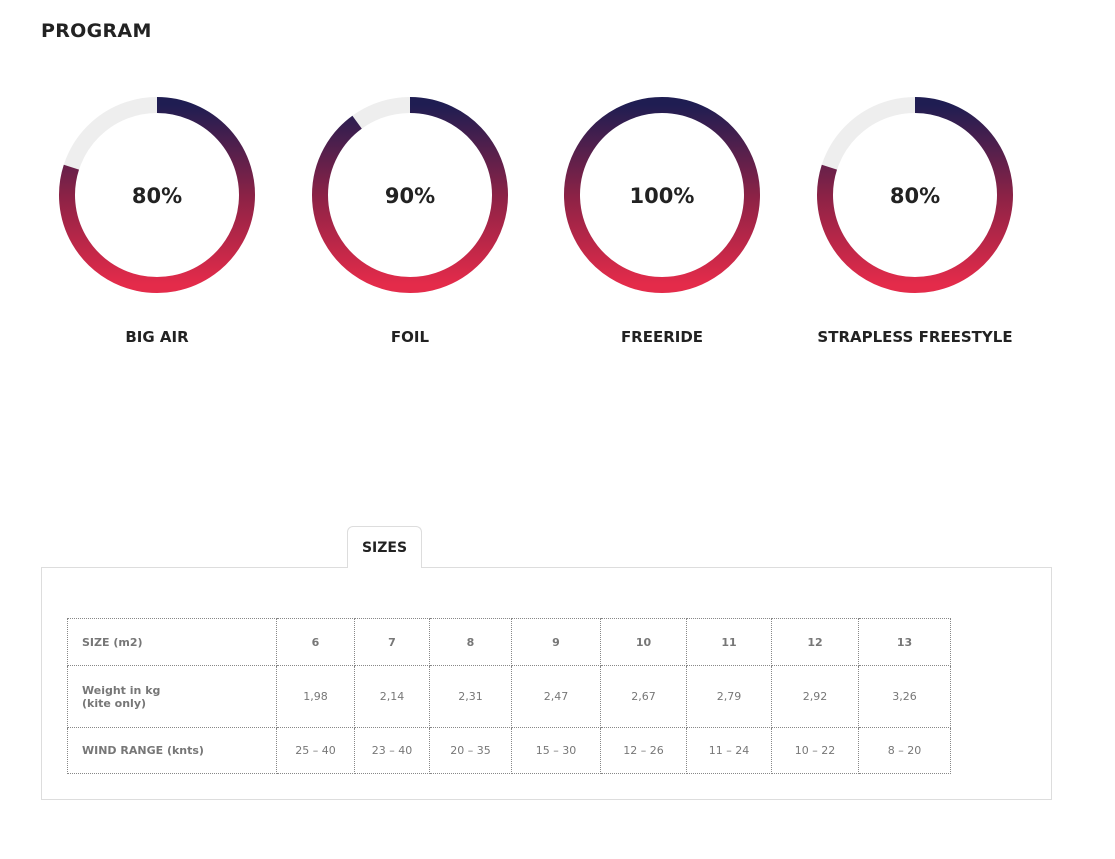 The width and height of the screenshot is (1115, 859). What do you see at coordinates (392, 750) in the screenshot?
I see `table-cell: 23 – 40` at bounding box center [392, 750].